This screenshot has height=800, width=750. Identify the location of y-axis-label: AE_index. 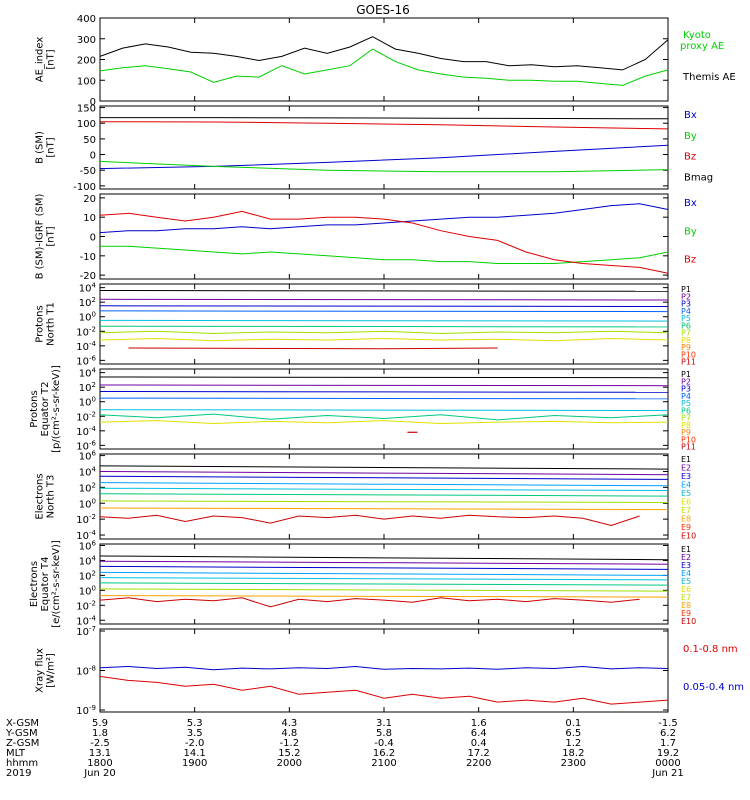
(40, 60).